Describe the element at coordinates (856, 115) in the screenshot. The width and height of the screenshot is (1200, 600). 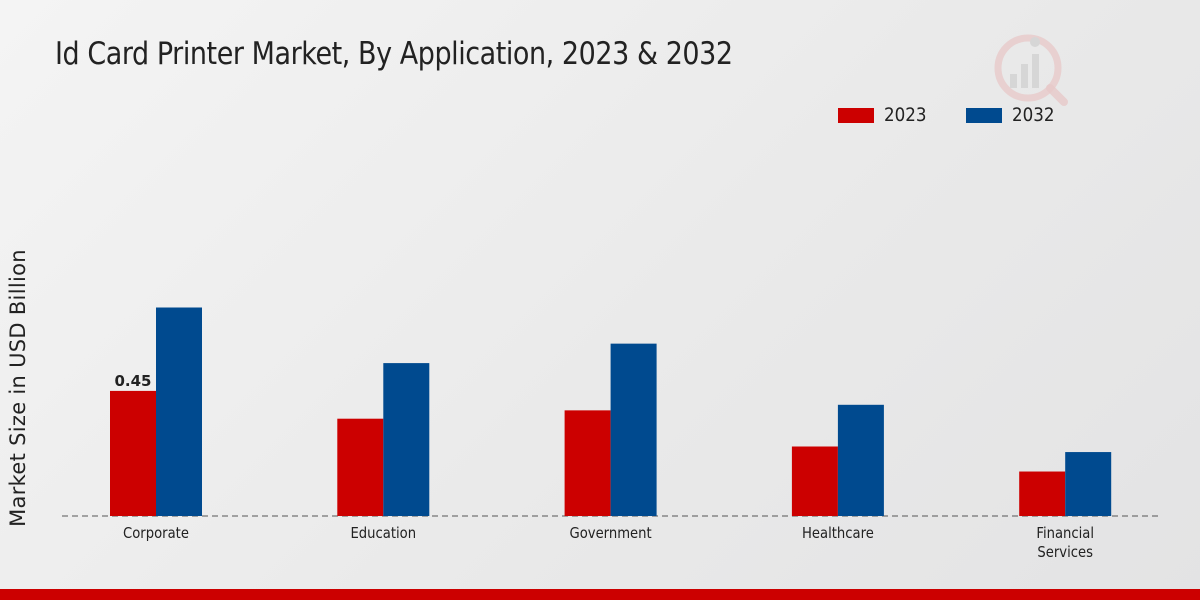
I see `legend-swatch-2023` at that location.